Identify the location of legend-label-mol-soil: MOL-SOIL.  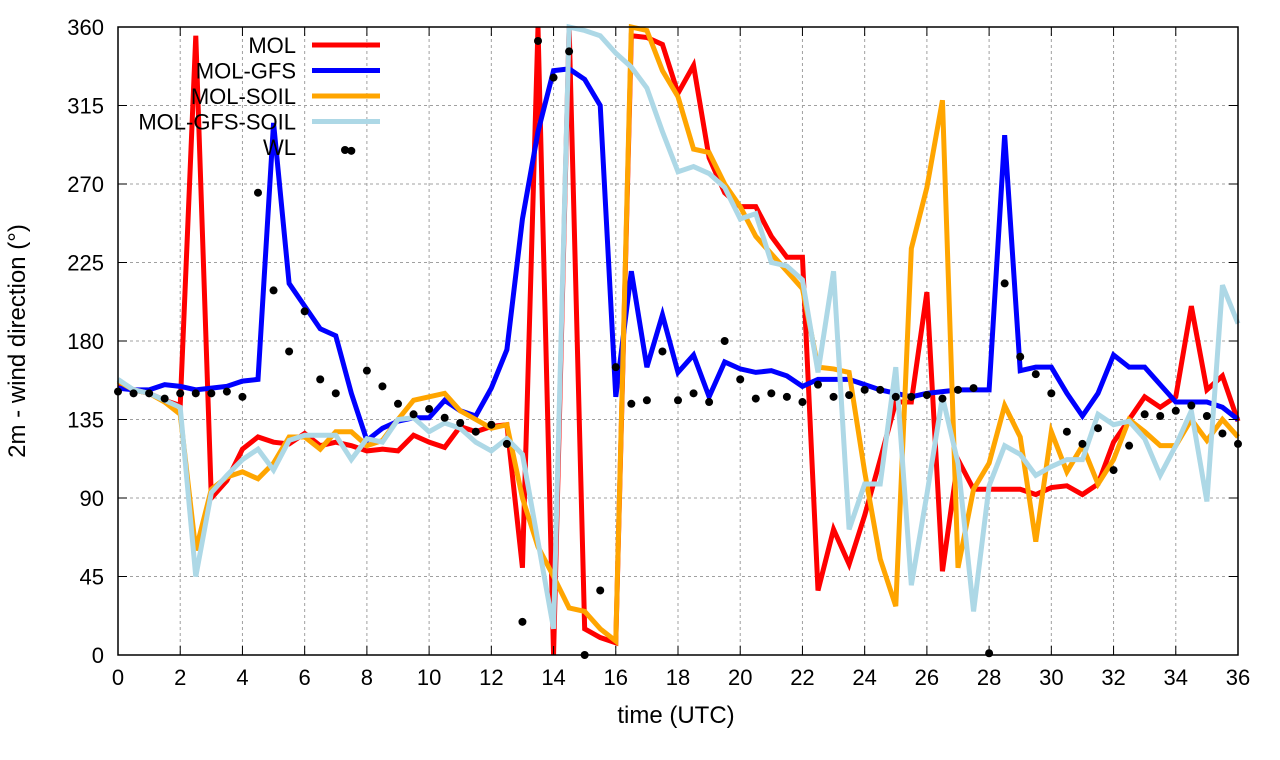
(243, 96).